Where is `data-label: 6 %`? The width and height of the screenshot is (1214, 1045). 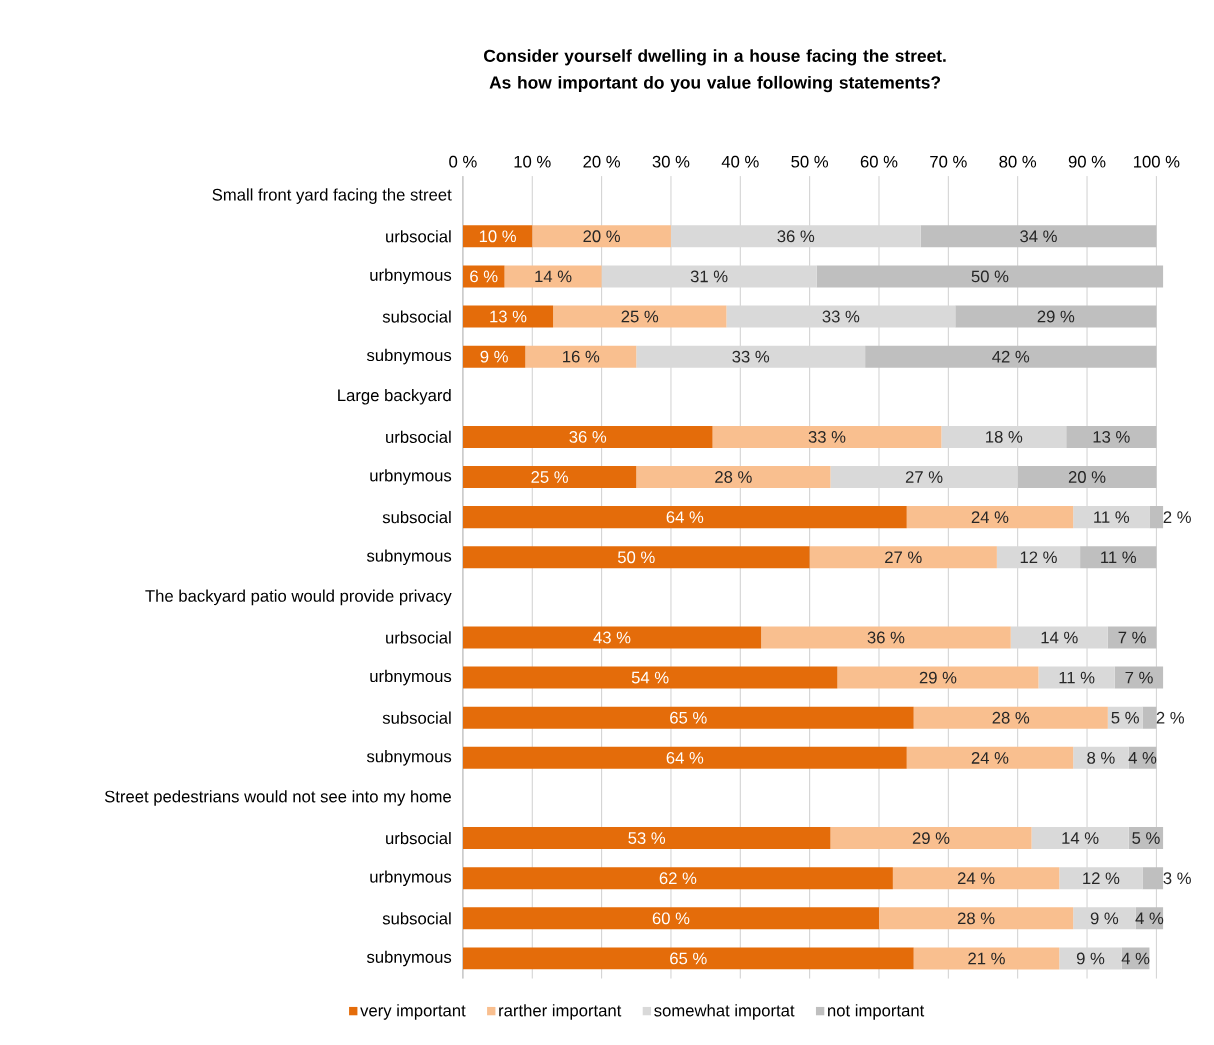
data-label: 6 % is located at coordinates (484, 276).